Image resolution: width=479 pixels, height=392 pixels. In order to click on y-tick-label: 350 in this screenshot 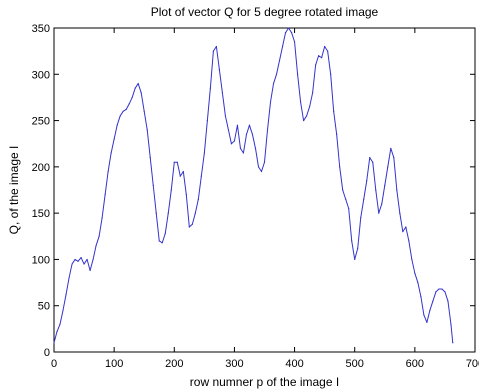, I will do `click(41, 29)`.